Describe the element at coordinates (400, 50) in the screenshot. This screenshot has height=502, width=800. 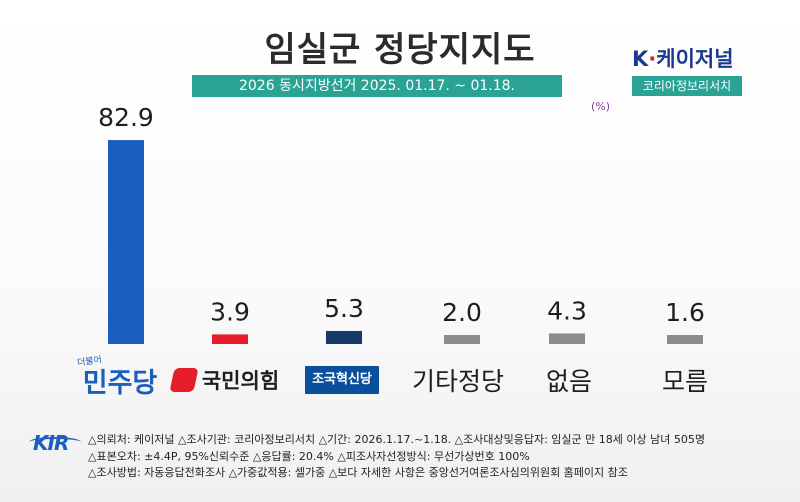
I see `chart-title: 임실군 정당지지도` at that location.